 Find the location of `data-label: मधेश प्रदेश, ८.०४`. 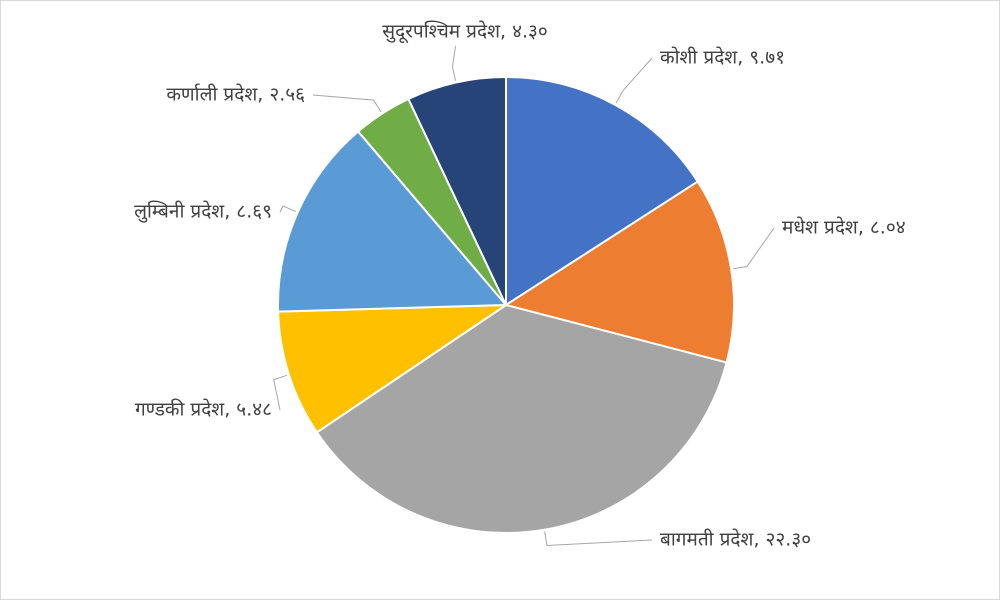

data-label: मधेश प्रदेश, ८.०४ is located at coordinates (844, 227).